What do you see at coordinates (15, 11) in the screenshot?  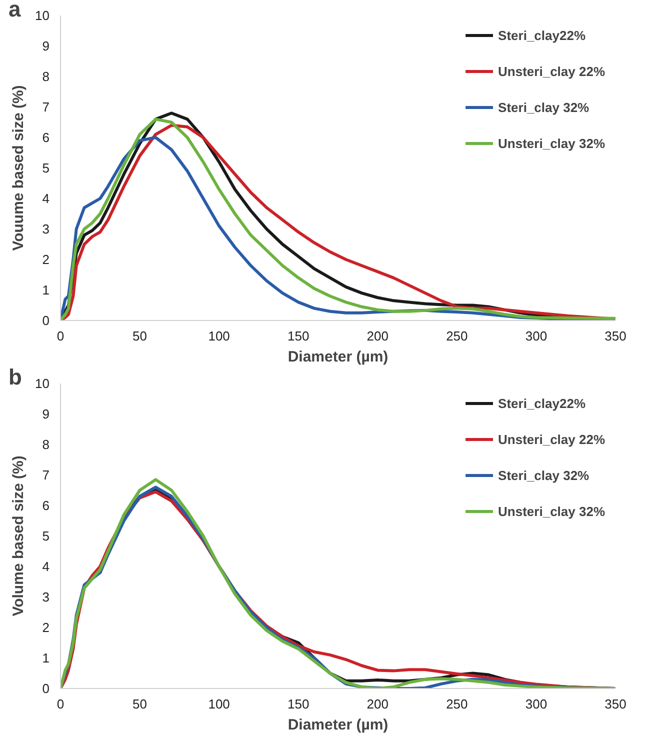 I see `text: a` at bounding box center [15, 11].